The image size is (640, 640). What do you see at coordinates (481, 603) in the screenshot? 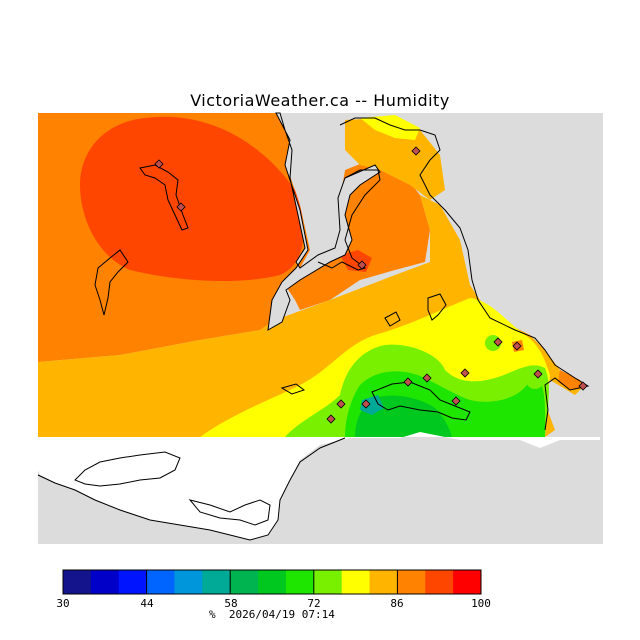
I see `colorbar-tick-label: 100` at bounding box center [481, 603].